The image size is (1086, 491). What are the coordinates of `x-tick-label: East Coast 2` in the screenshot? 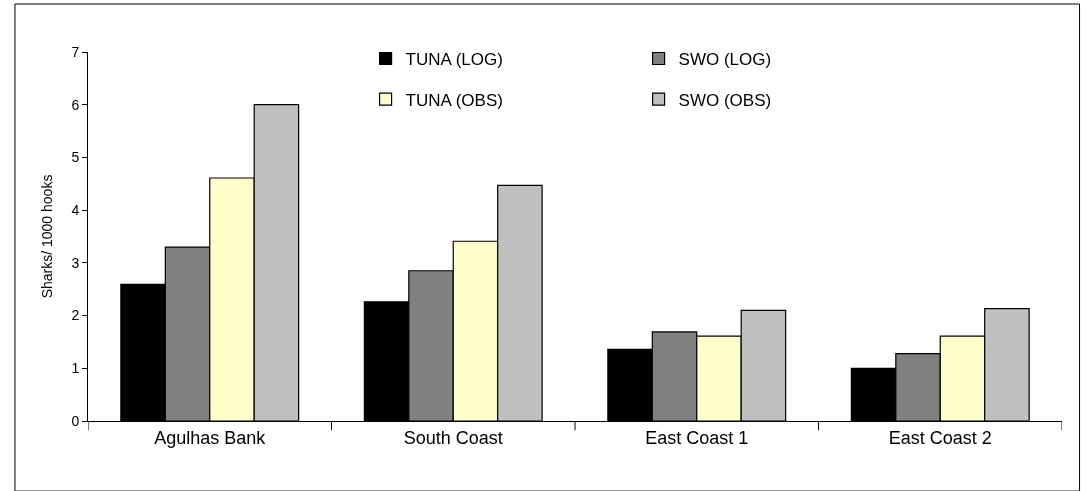 It's located at (940, 437).